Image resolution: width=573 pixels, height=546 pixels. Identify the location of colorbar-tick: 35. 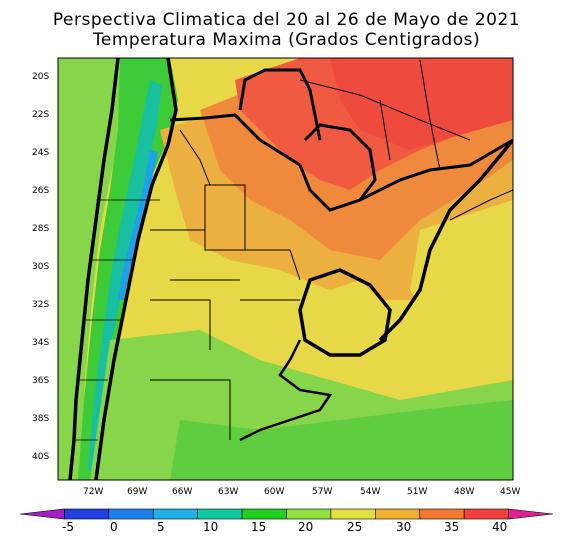
(451, 527).